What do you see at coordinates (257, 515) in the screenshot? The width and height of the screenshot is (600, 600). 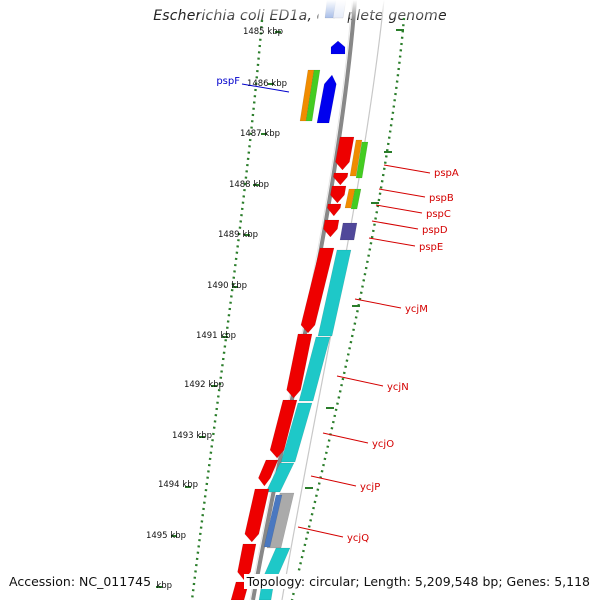 I see `cds-ycjQ` at bounding box center [257, 515].